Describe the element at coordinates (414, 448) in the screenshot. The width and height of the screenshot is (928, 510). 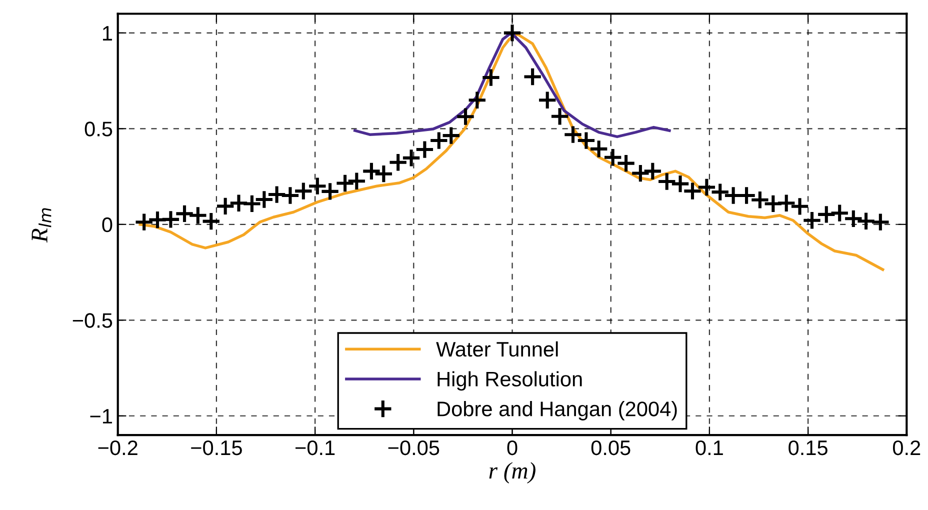
I see `x-tick-label: −0.05` at that location.